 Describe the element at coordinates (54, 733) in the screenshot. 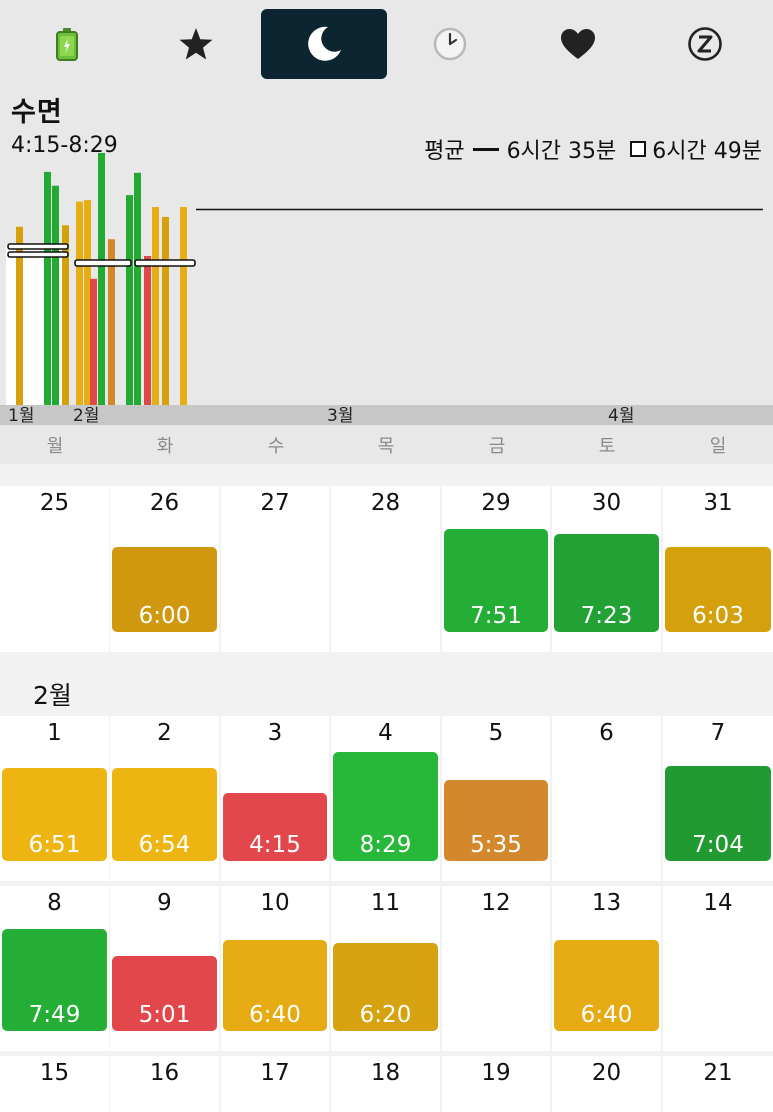

I see `day-number: 1` at that location.